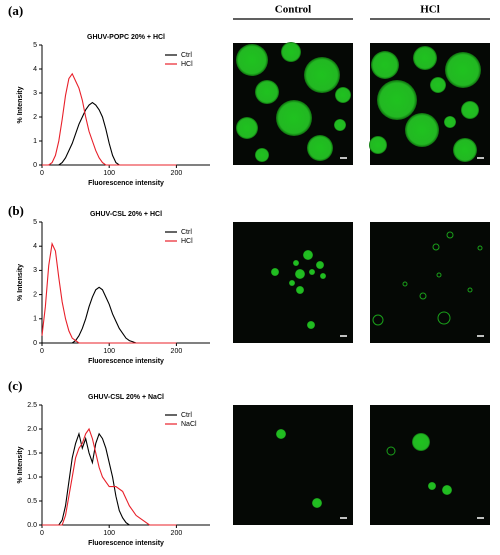  What do you see at coordinates (32, 453) in the screenshot?
I see `y-tick-label: 1.5` at bounding box center [32, 453].